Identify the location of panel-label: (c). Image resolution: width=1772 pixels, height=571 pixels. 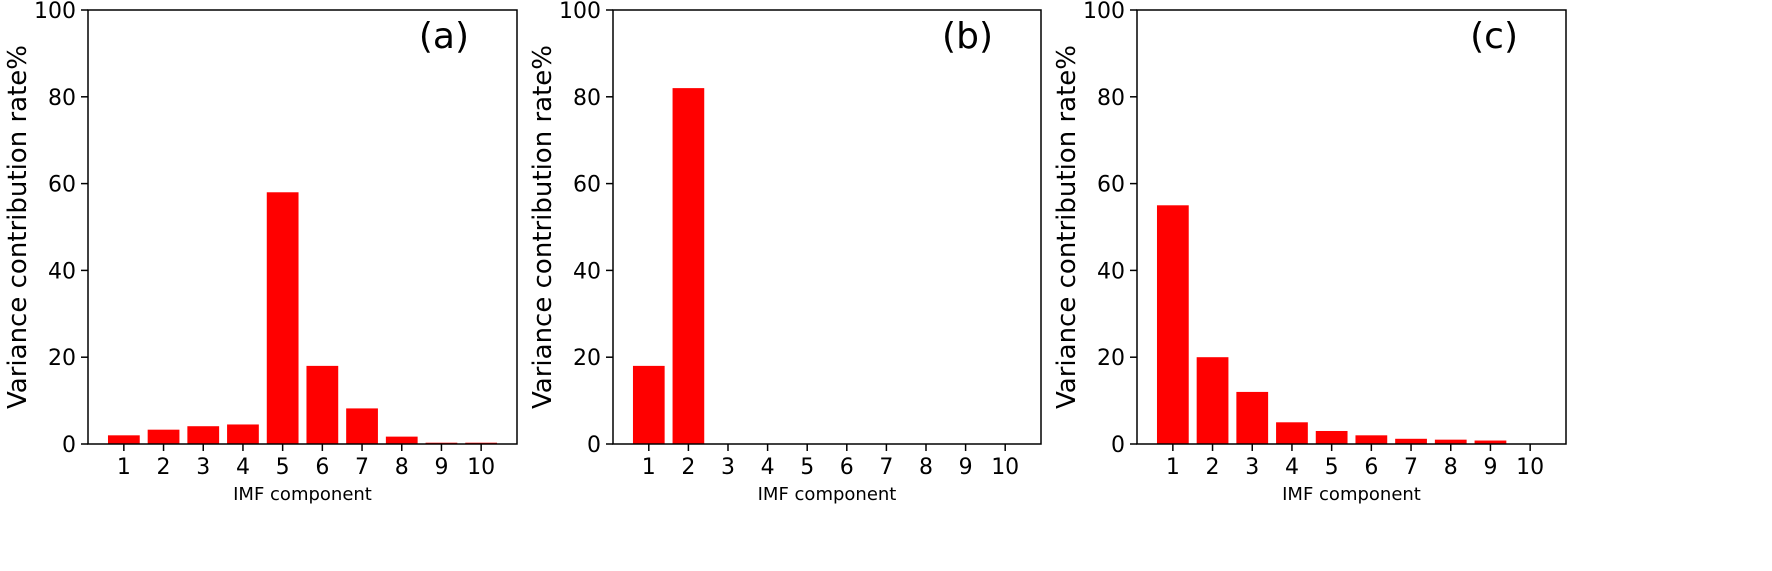
(1494, 36).